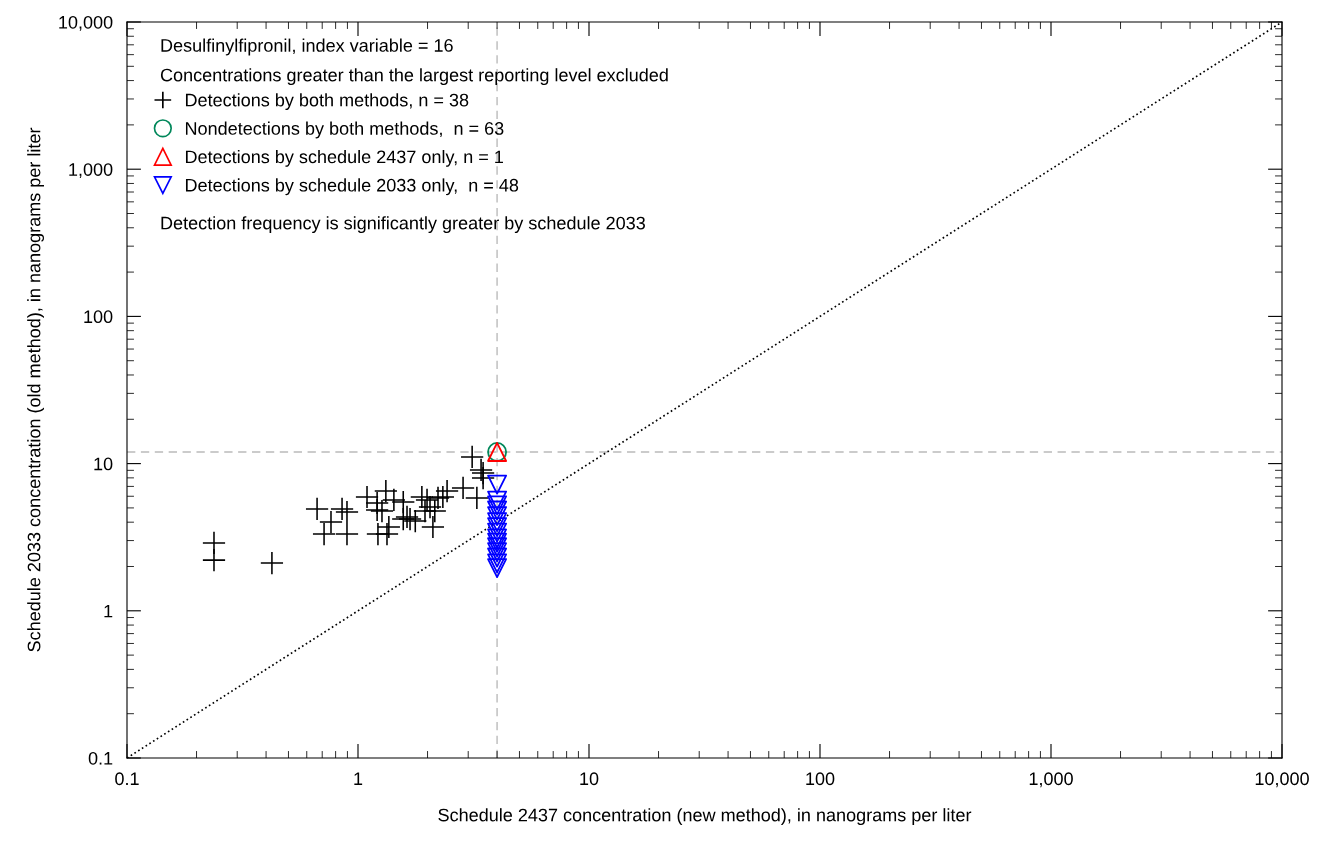 This screenshot has height=858, width=1329. What do you see at coordinates (108, 611) in the screenshot?
I see `y-tick-label: 1` at bounding box center [108, 611].